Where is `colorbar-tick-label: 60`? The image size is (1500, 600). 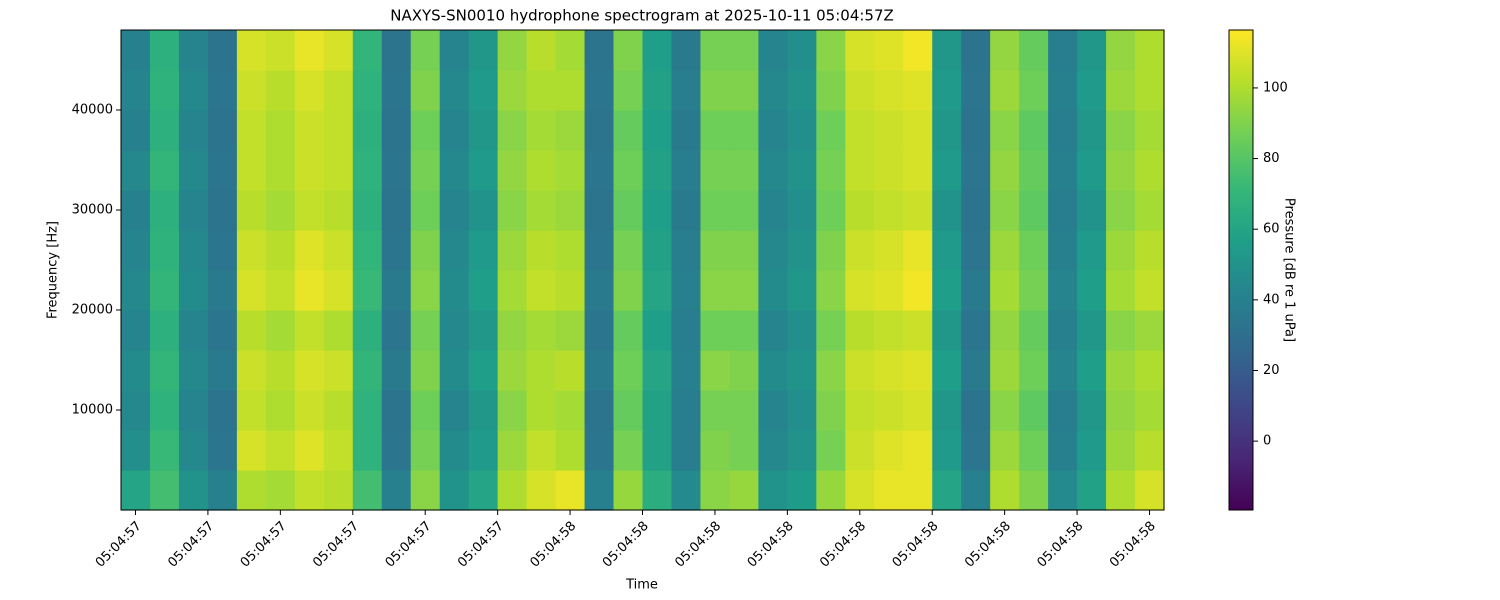
colorbar-tick-label: 60 is located at coordinates (1271, 229).